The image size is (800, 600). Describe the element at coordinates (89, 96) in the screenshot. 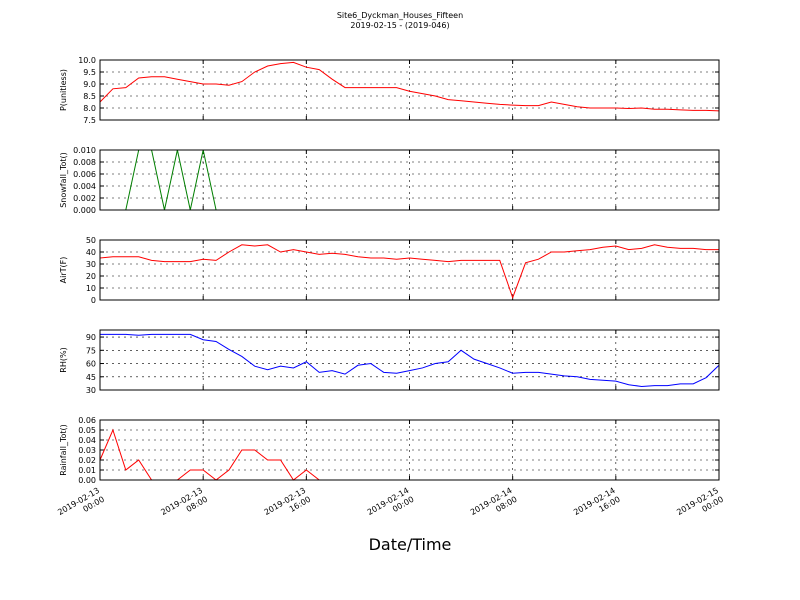

I see `y-tick-label: 8.5` at that location.